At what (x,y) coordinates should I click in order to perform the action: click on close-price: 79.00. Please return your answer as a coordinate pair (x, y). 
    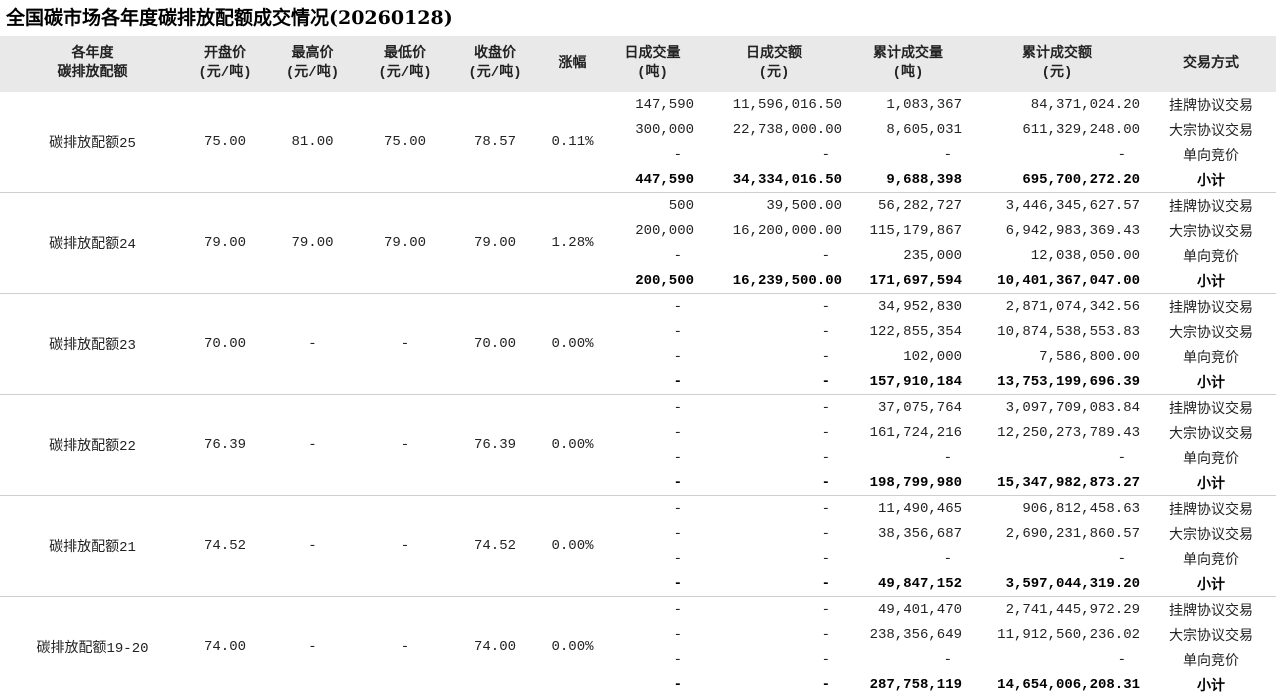
    Looking at the image, I should click on (495, 243).